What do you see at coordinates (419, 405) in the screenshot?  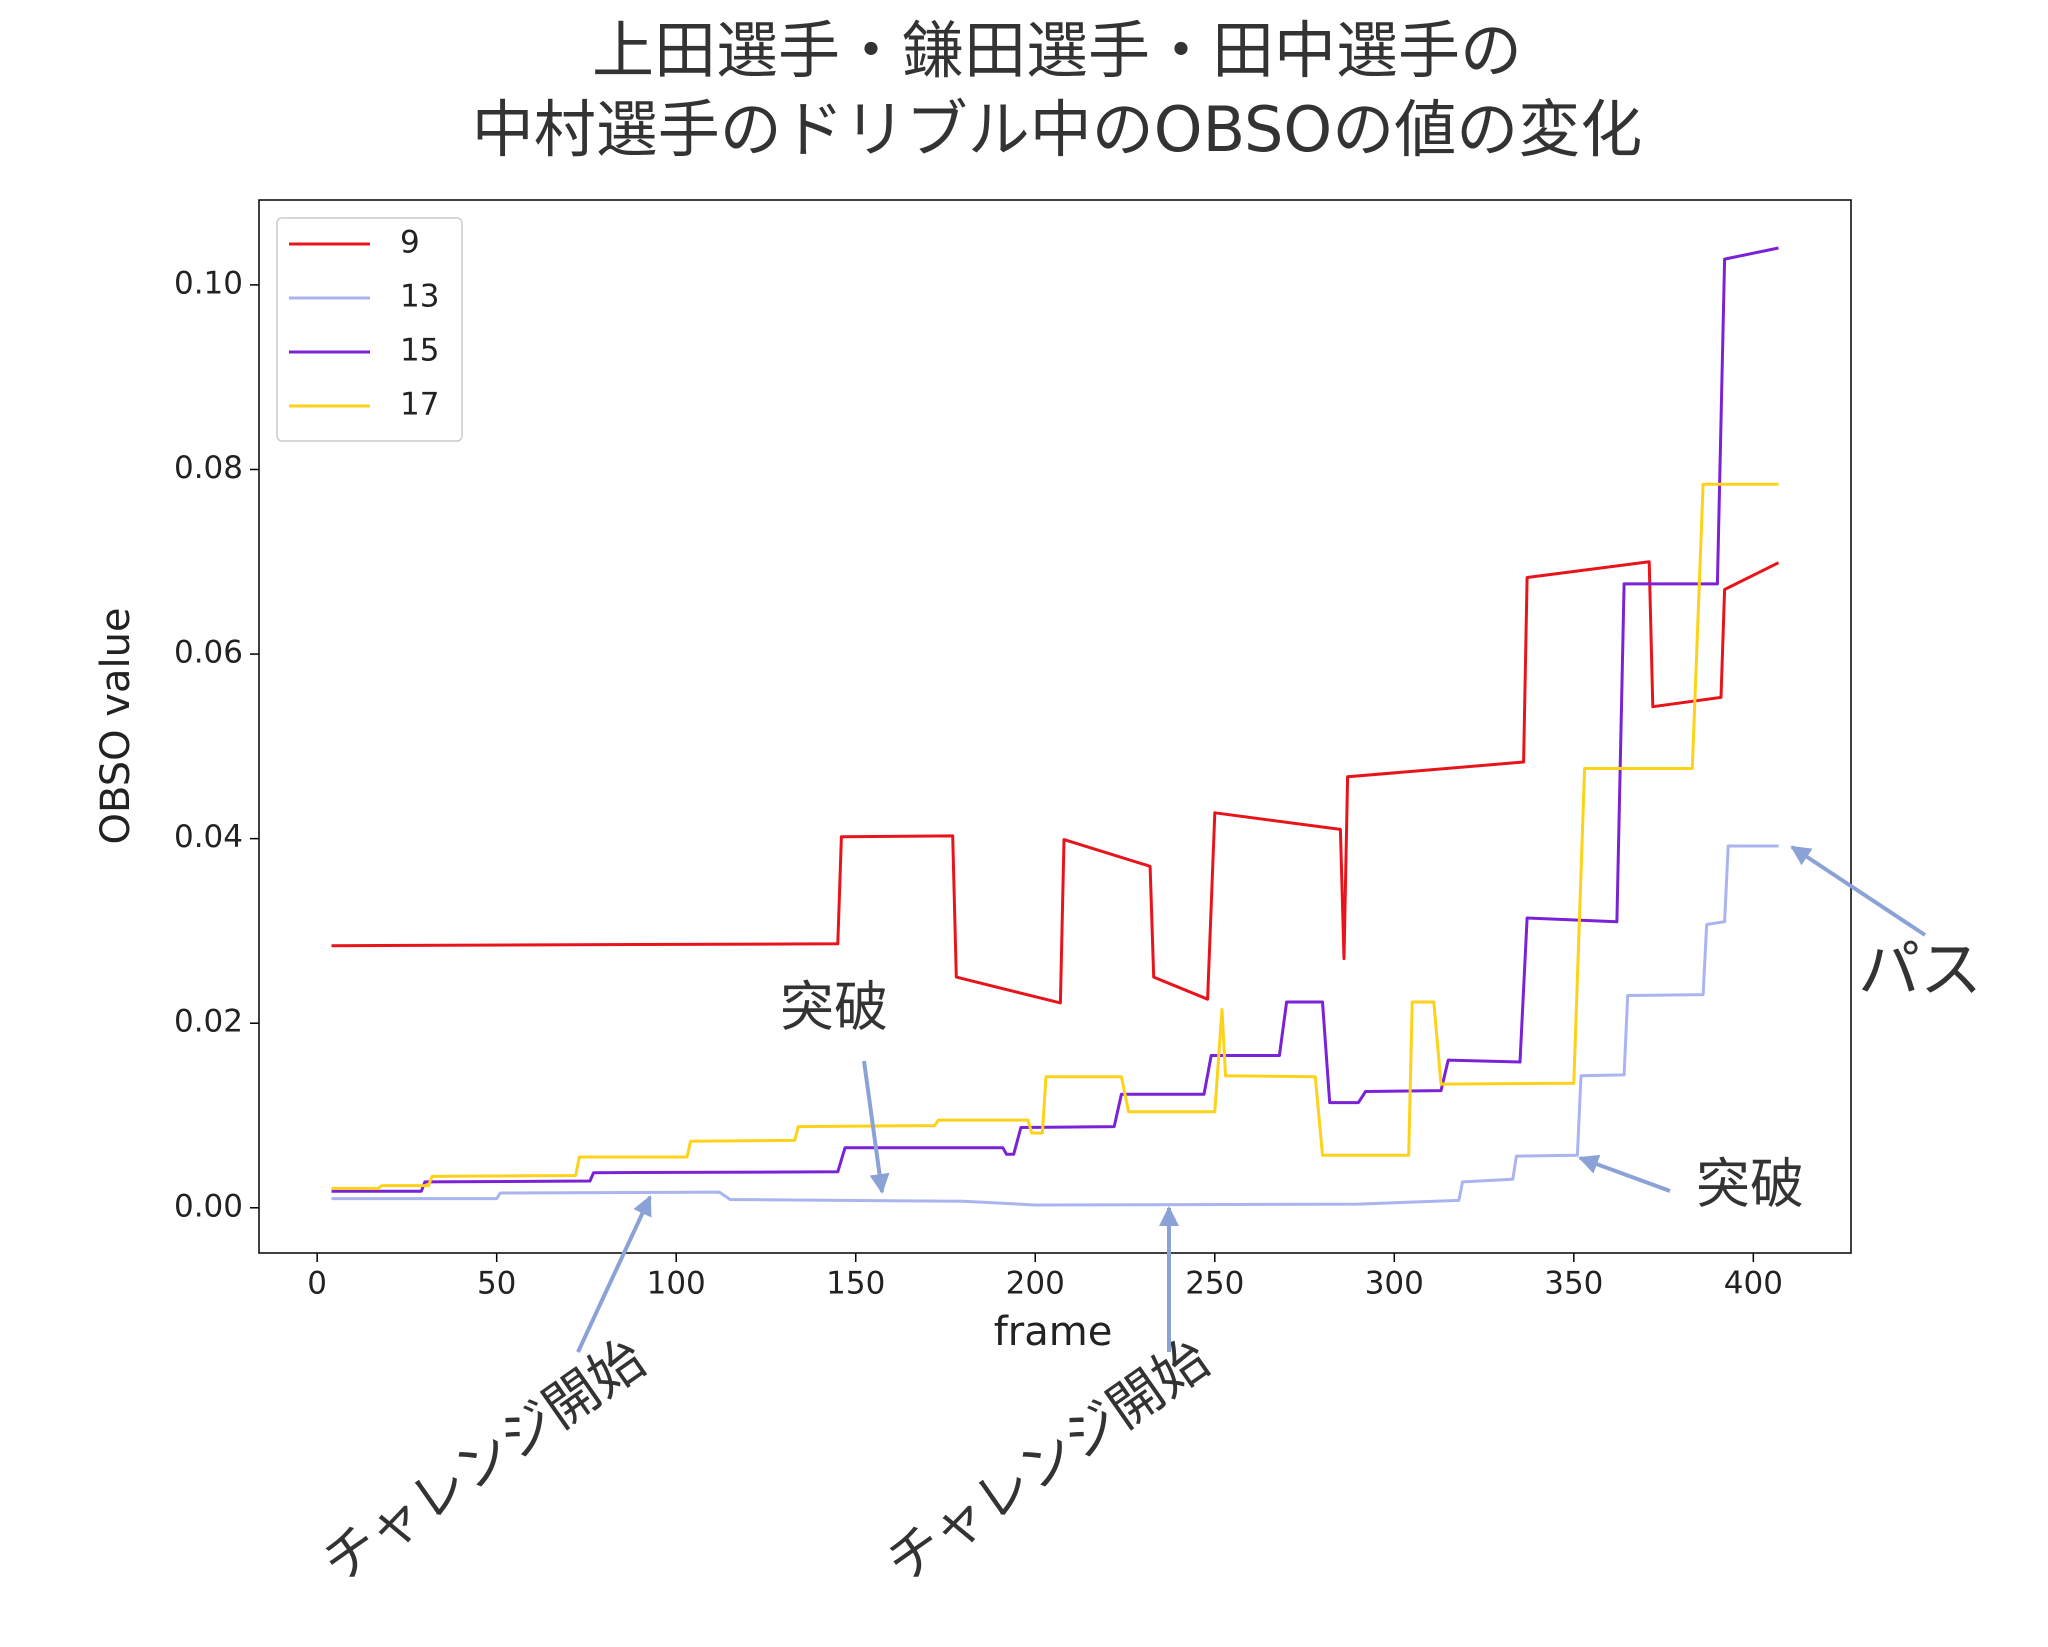 I see `legend-label: 17` at bounding box center [419, 405].